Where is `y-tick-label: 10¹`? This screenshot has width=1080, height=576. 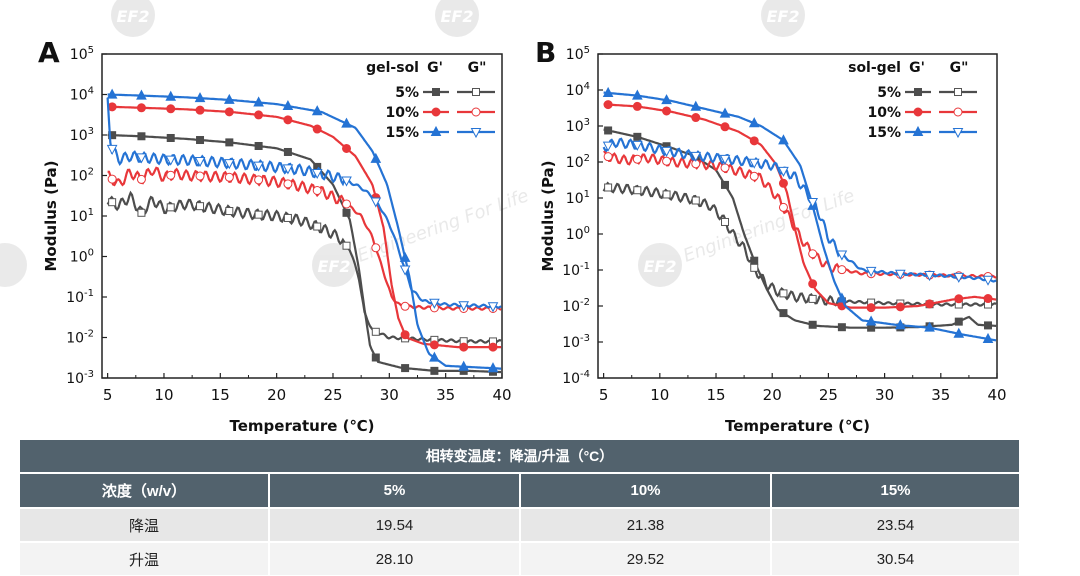 y-tick-label: 10¹ is located at coordinates (82, 216).